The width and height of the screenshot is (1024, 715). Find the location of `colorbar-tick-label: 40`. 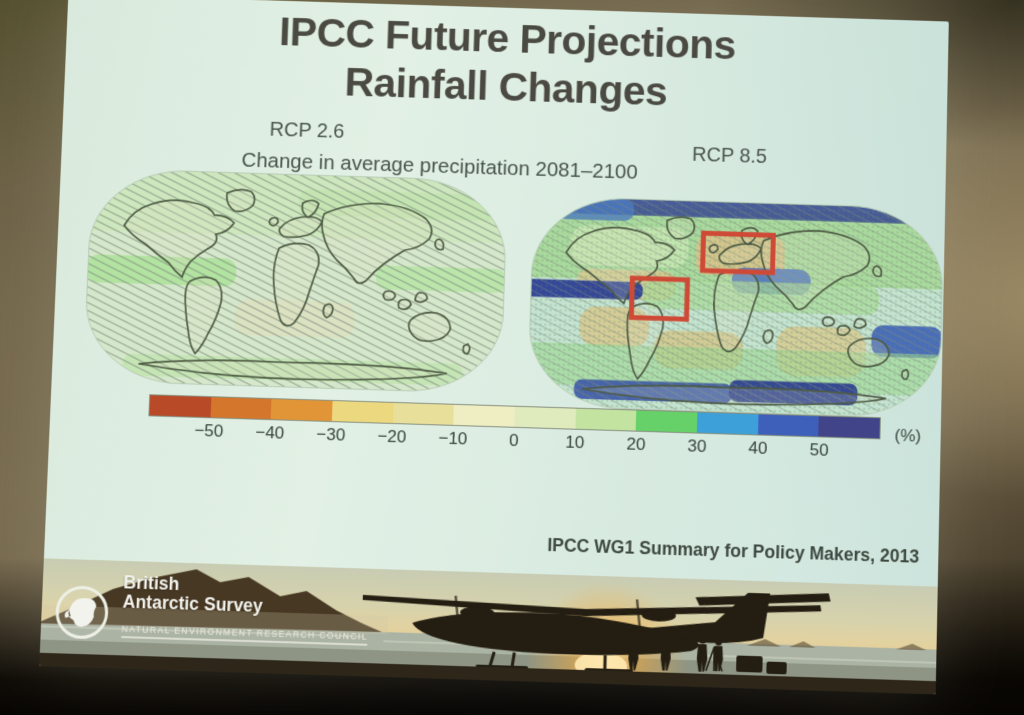

colorbar-tick-label: 40 is located at coordinates (758, 448).